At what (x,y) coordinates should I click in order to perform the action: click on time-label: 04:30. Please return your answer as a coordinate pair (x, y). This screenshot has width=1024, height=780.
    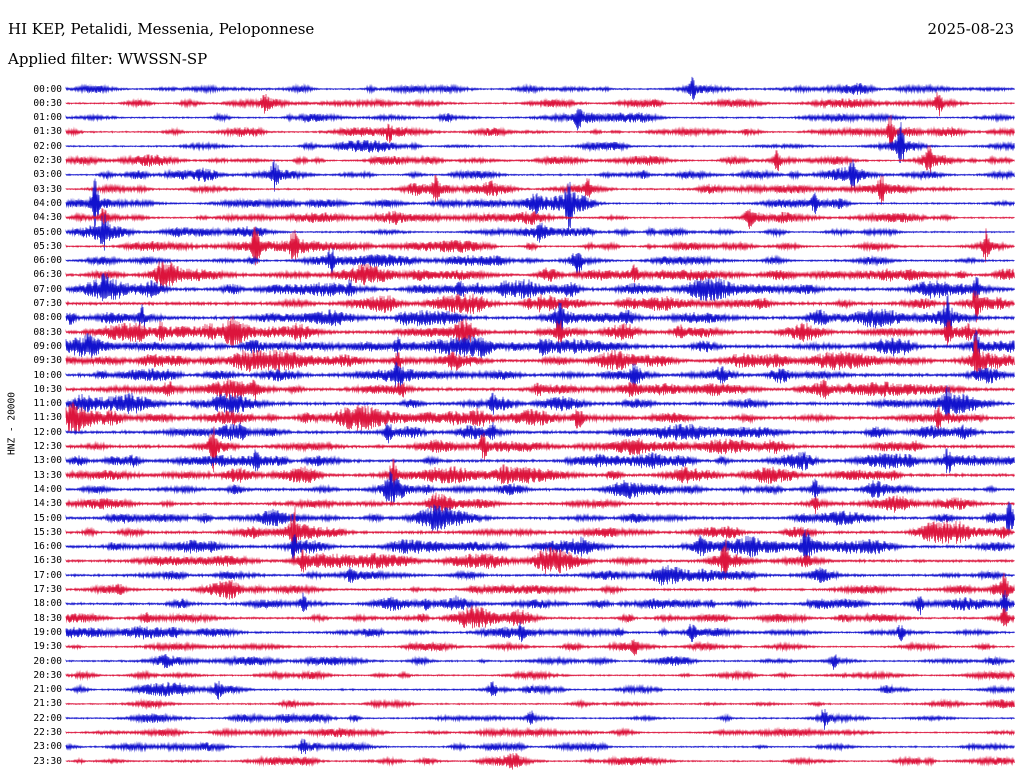
    Looking at the image, I should click on (47, 218).